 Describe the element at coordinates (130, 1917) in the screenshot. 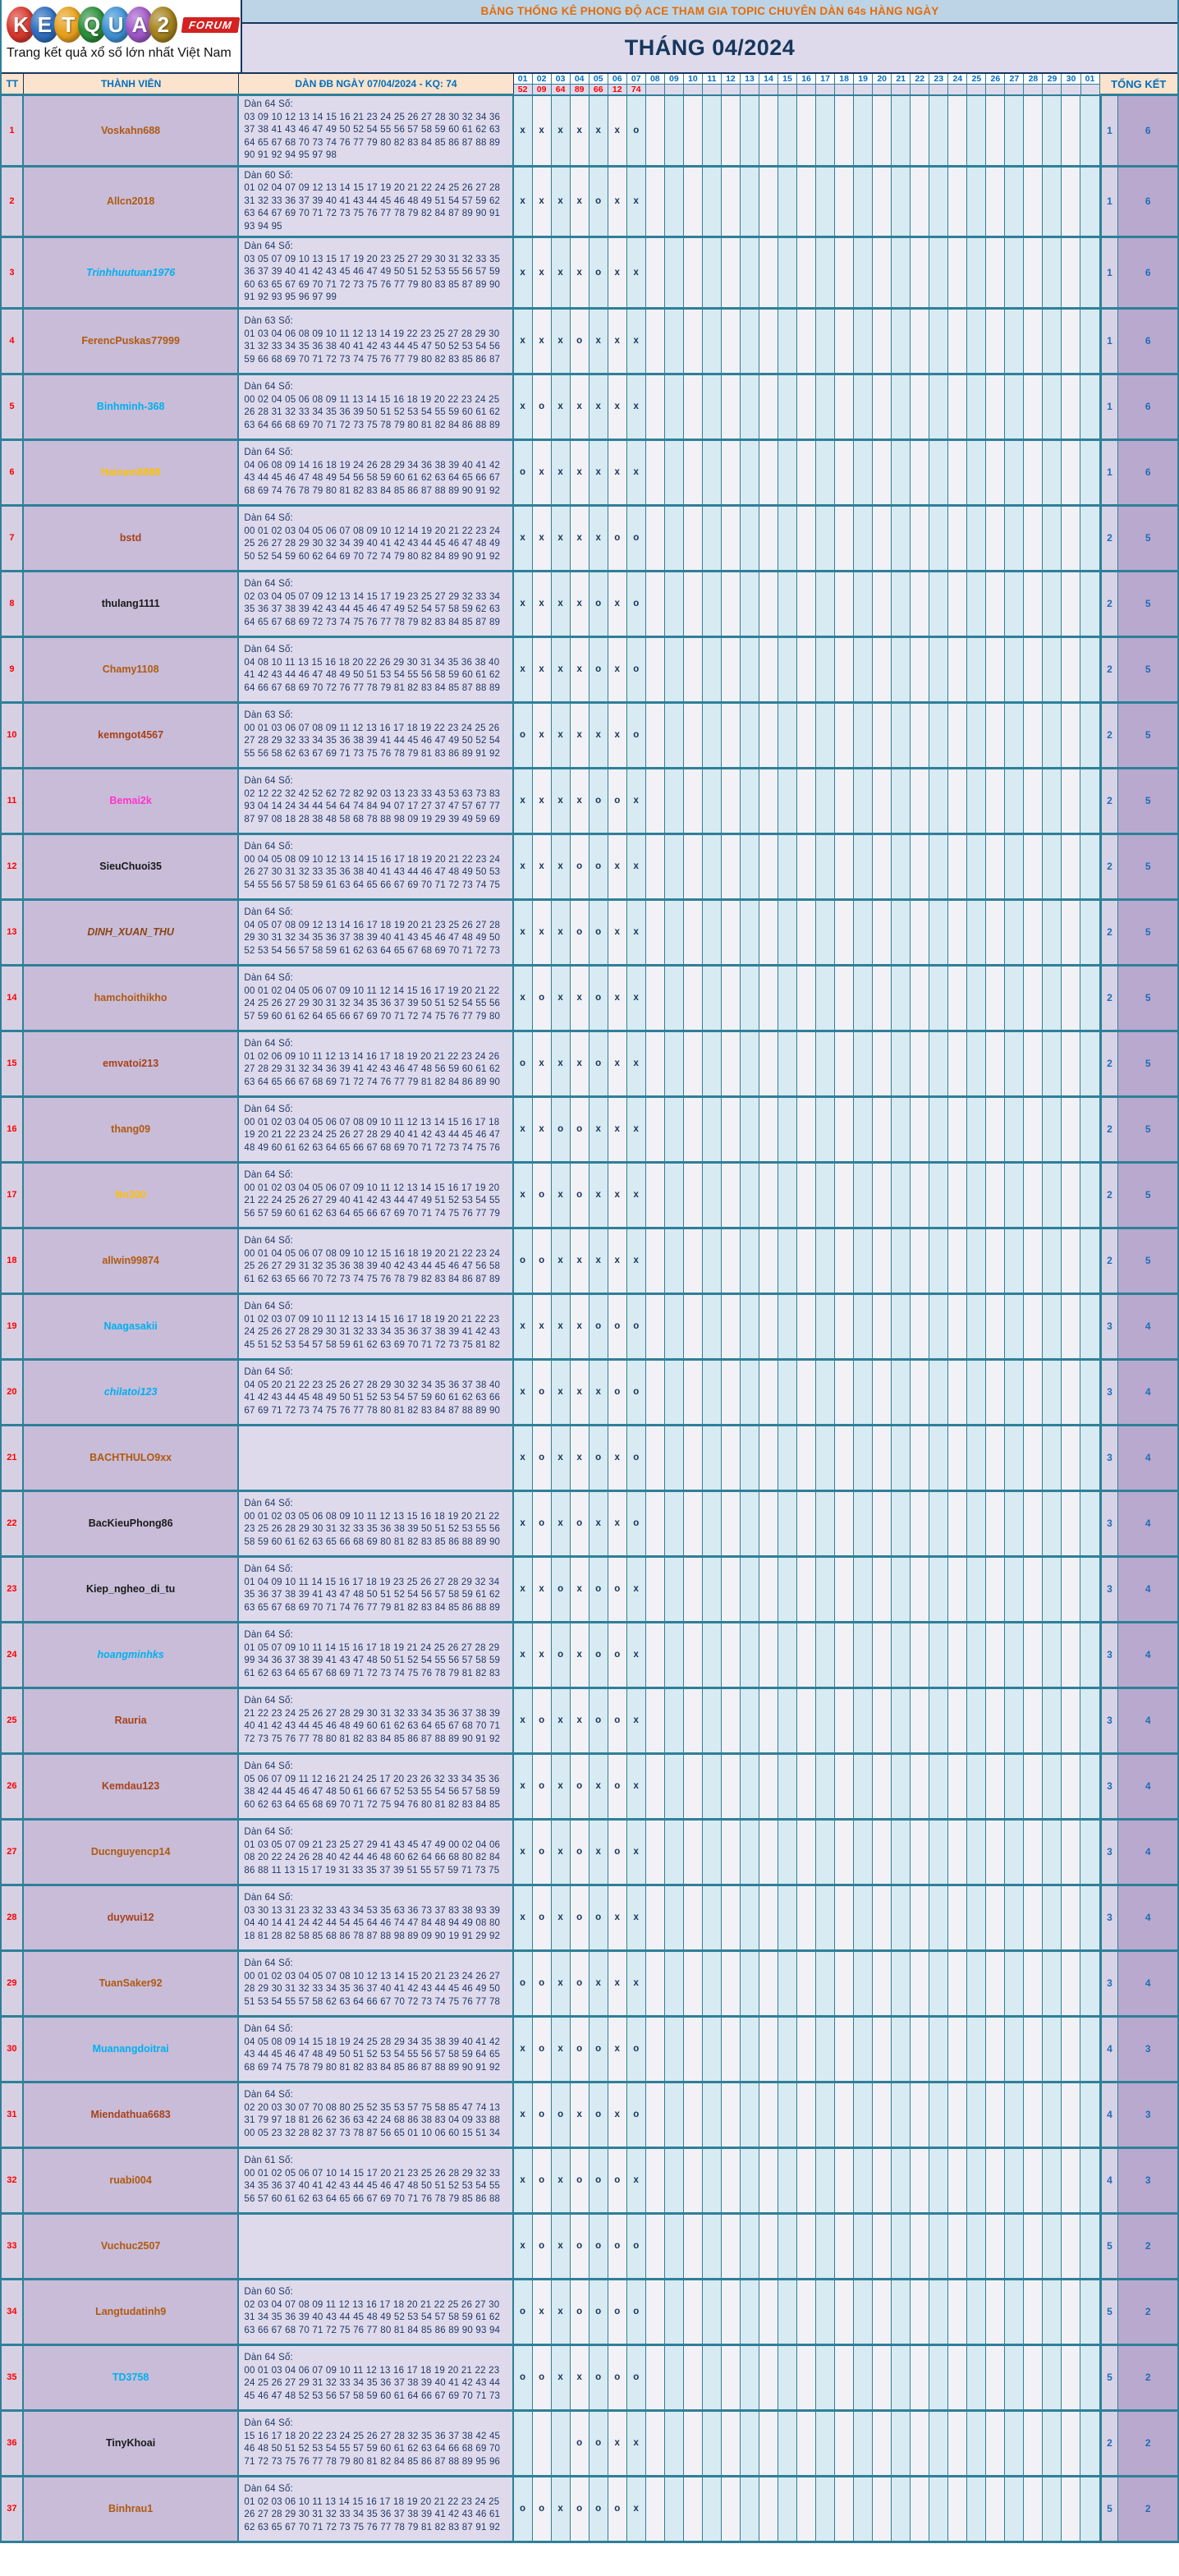

I see `member-name: duywui12` at that location.